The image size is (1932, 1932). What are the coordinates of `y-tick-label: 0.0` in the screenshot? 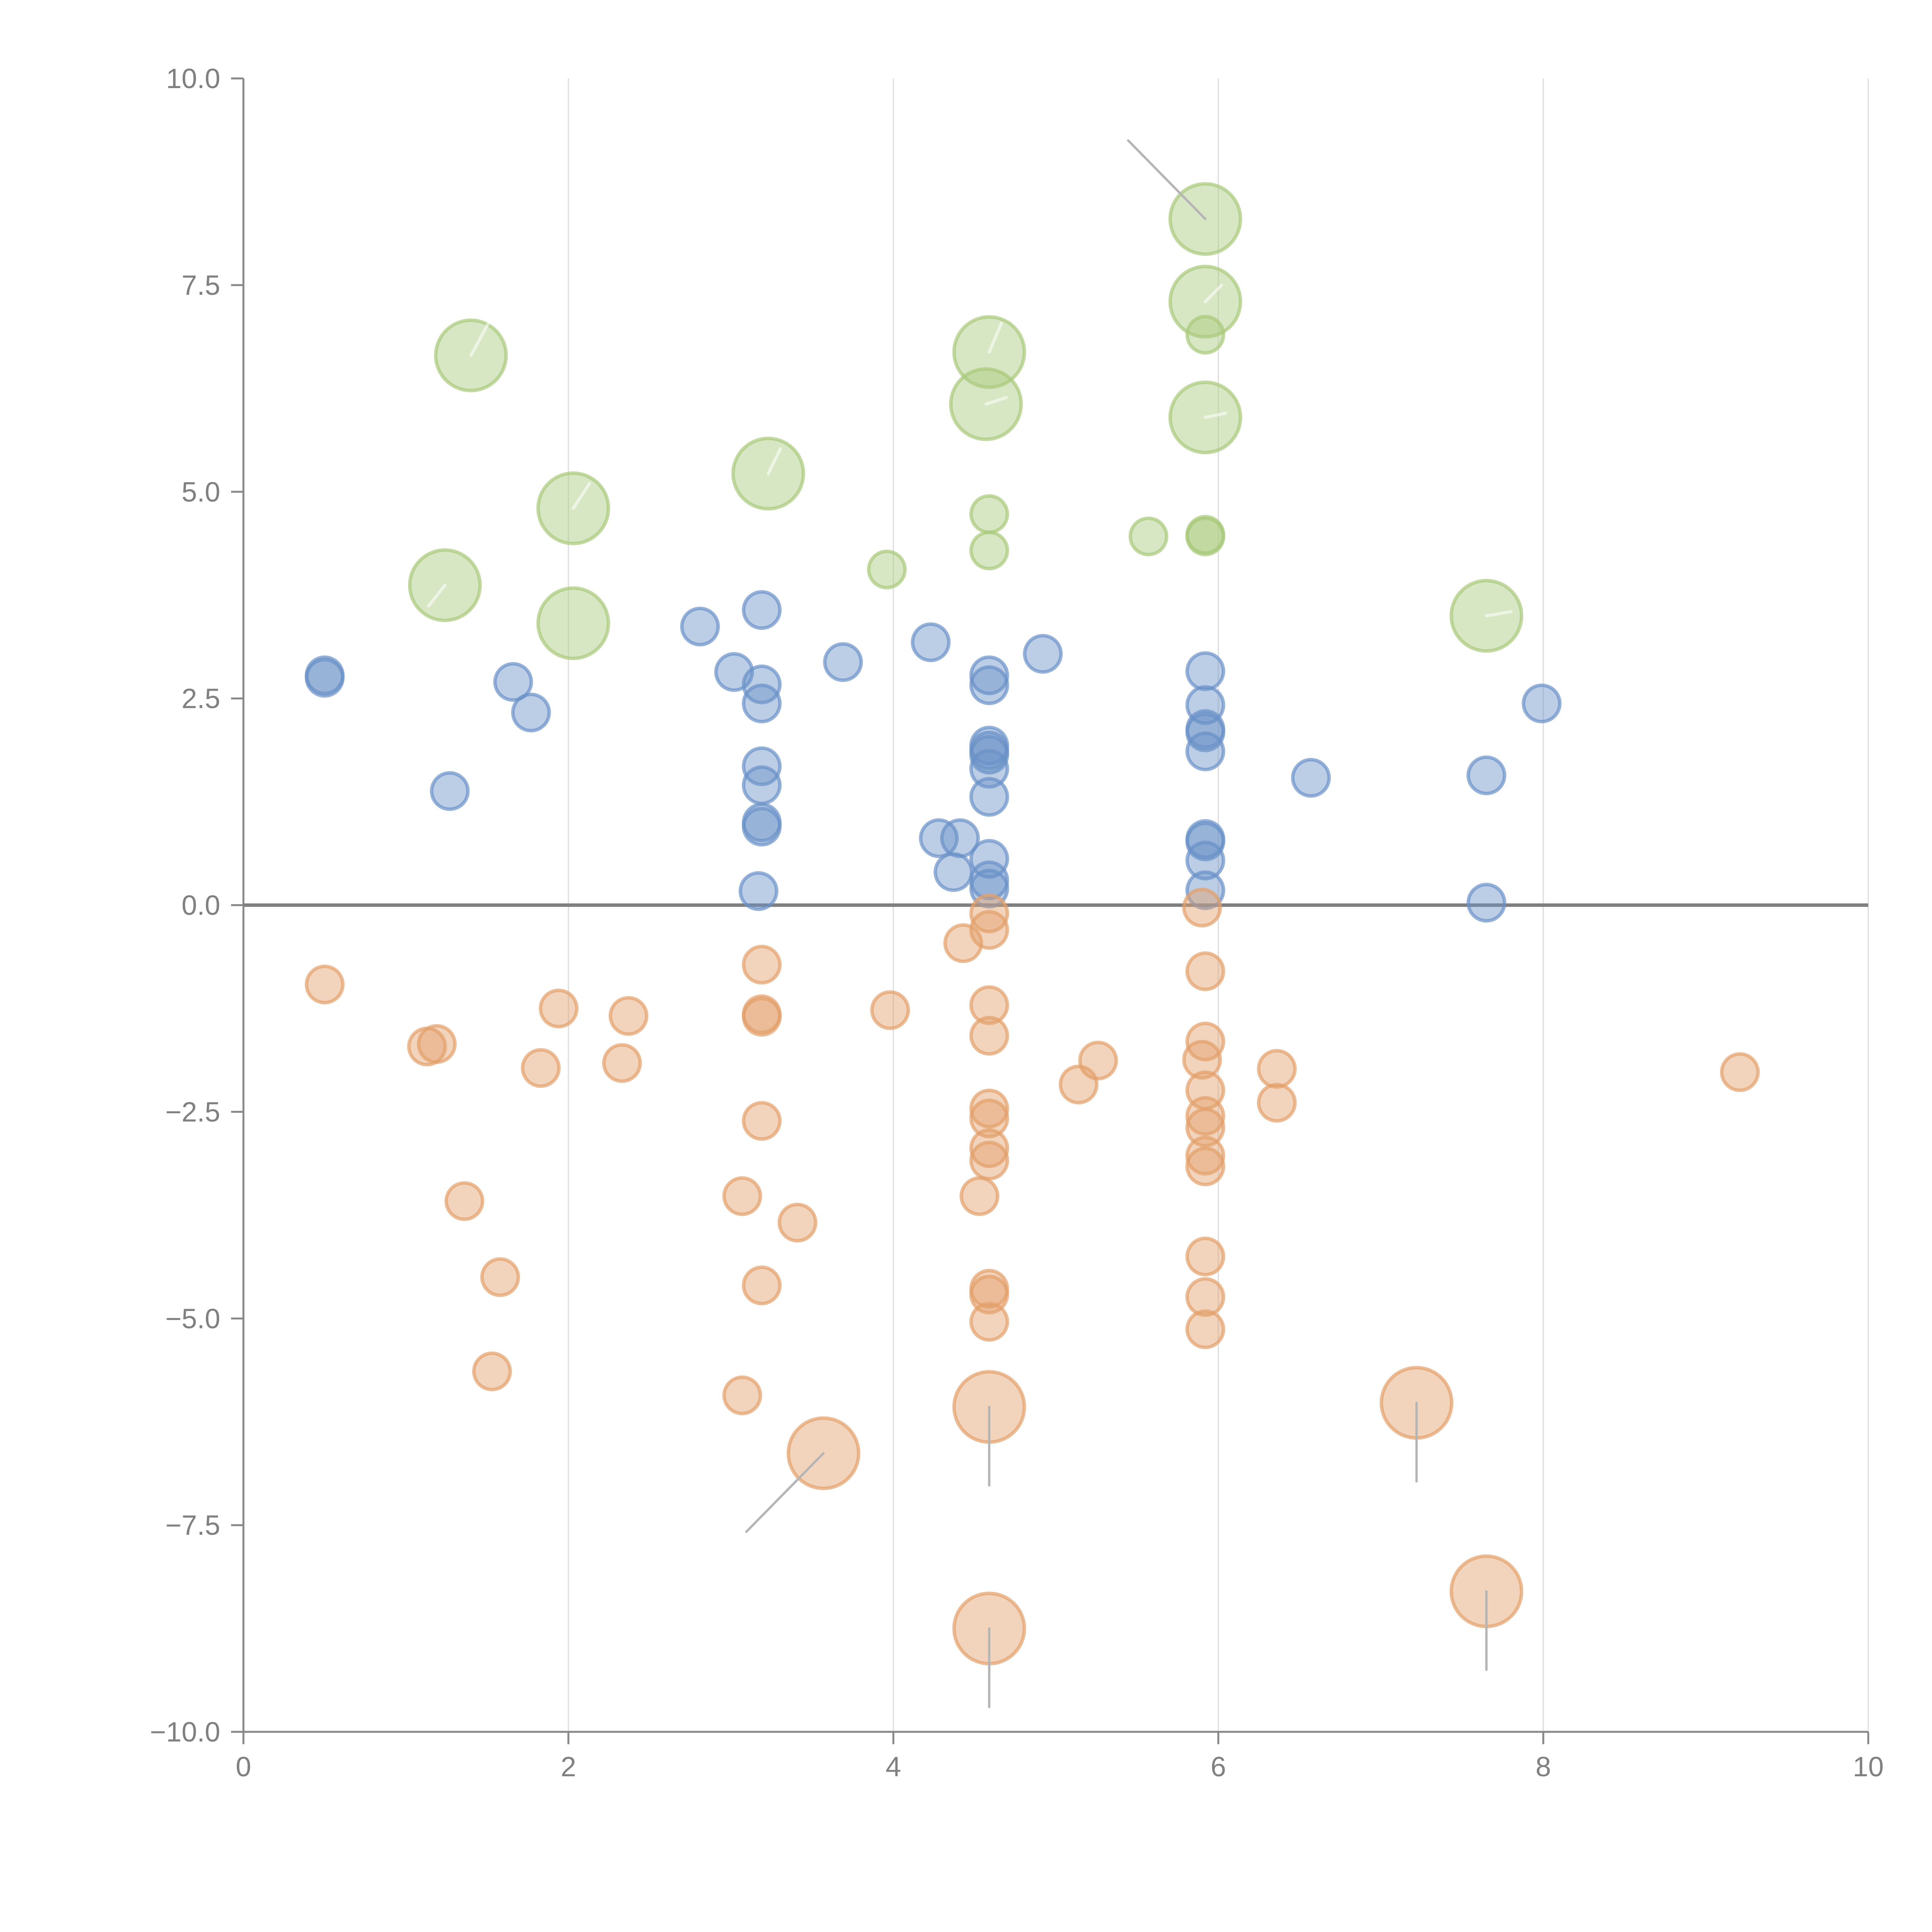 It's located at (201, 906).